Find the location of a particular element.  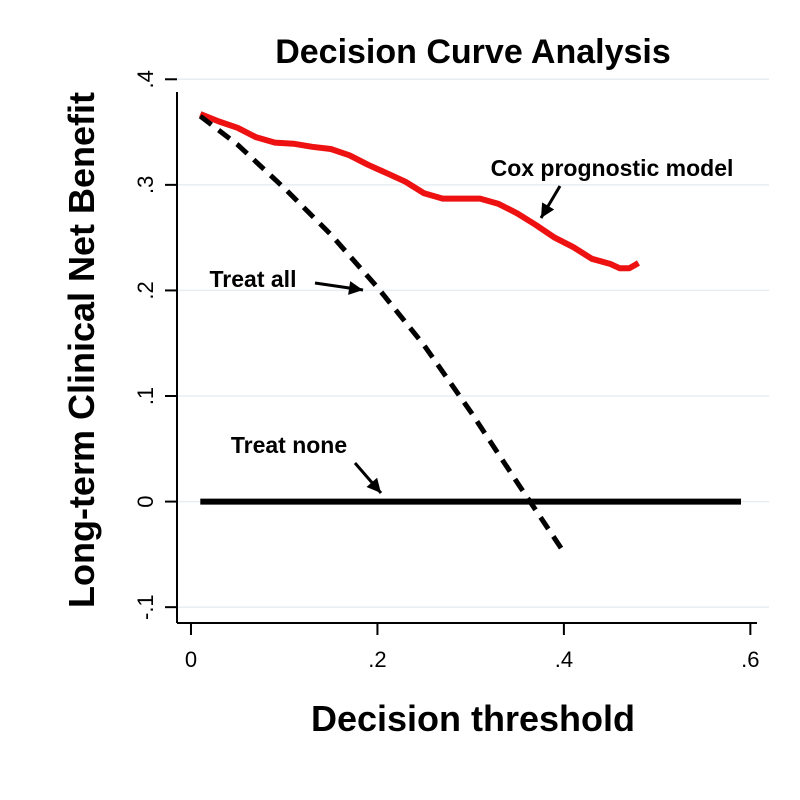

series-line-cox-prognostic-model is located at coordinates (419, 191).